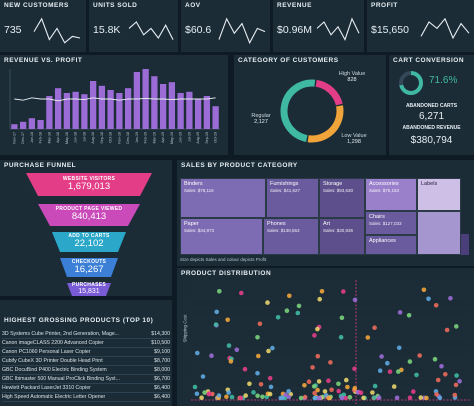 The image size is (474, 406). I want to click on funnel-stage-add-to-cart, so click(89, 242).